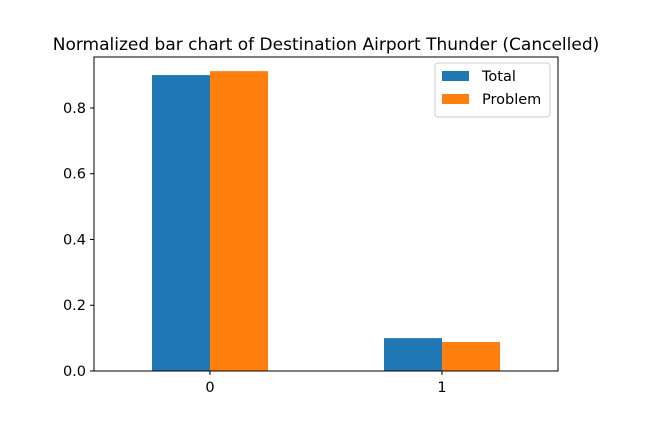 Image resolution: width=652 pixels, height=433 pixels. I want to click on x-tick-label: 0, so click(209, 388).